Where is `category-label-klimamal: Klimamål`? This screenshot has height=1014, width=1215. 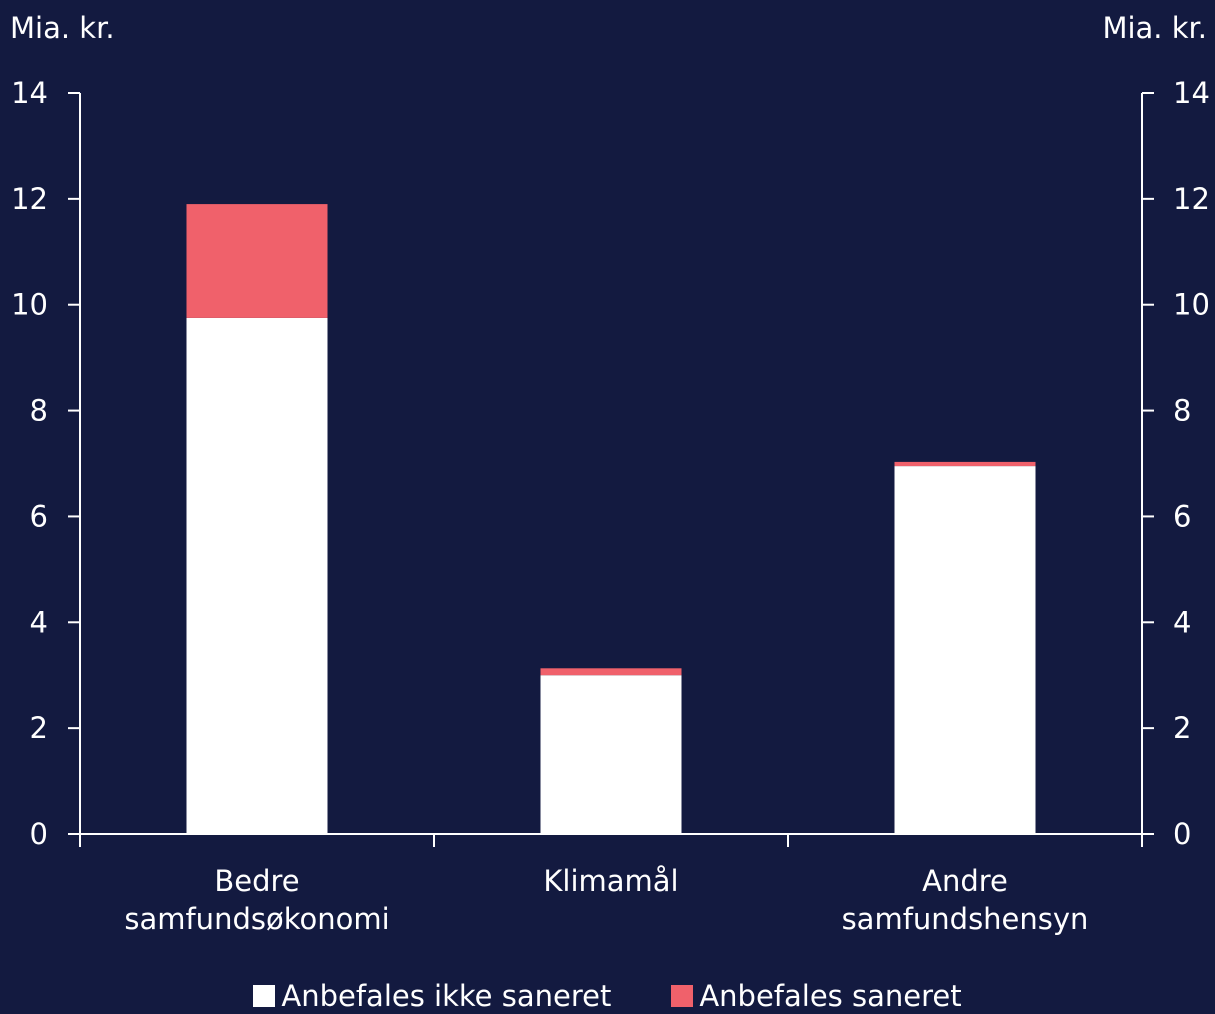
category-label-klimamal: Klimamål is located at coordinates (611, 881).